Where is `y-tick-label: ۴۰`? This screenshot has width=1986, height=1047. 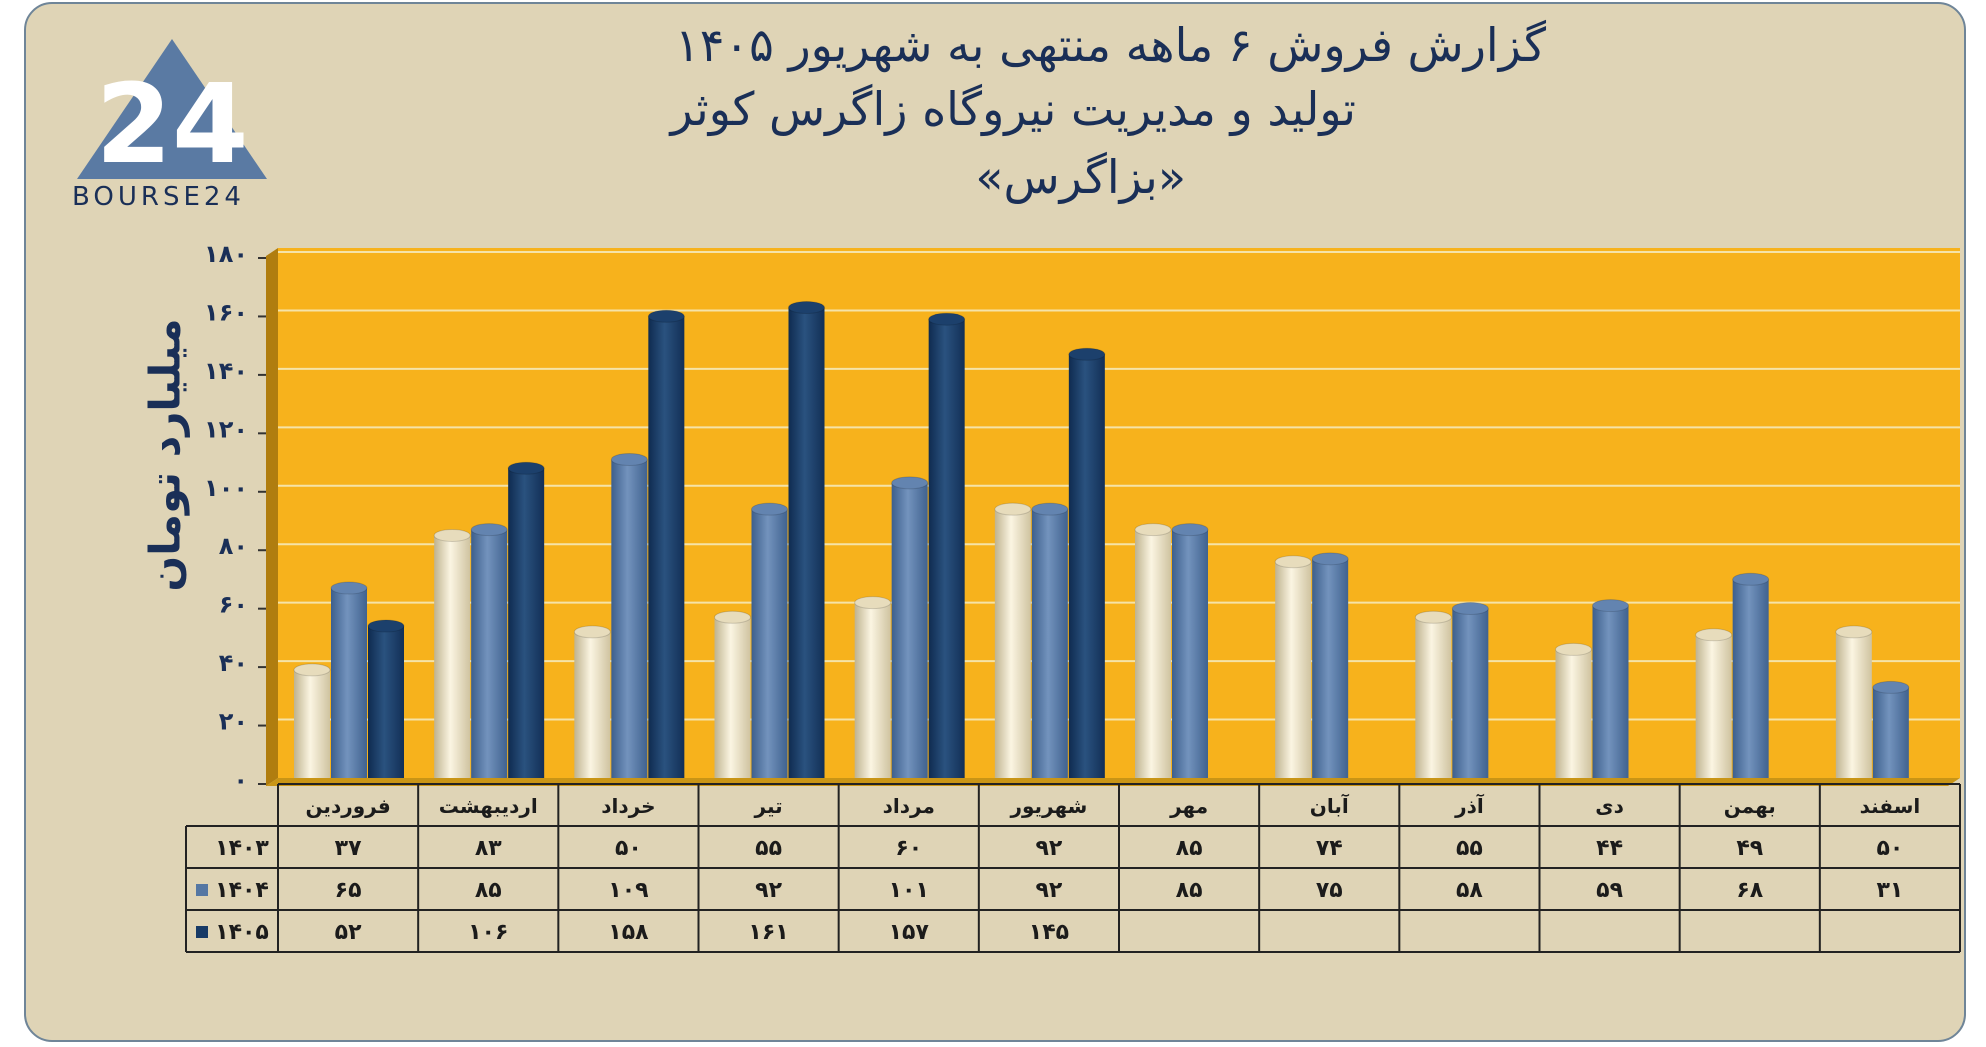
y-tick-label: ۴۰ is located at coordinates (233, 663).